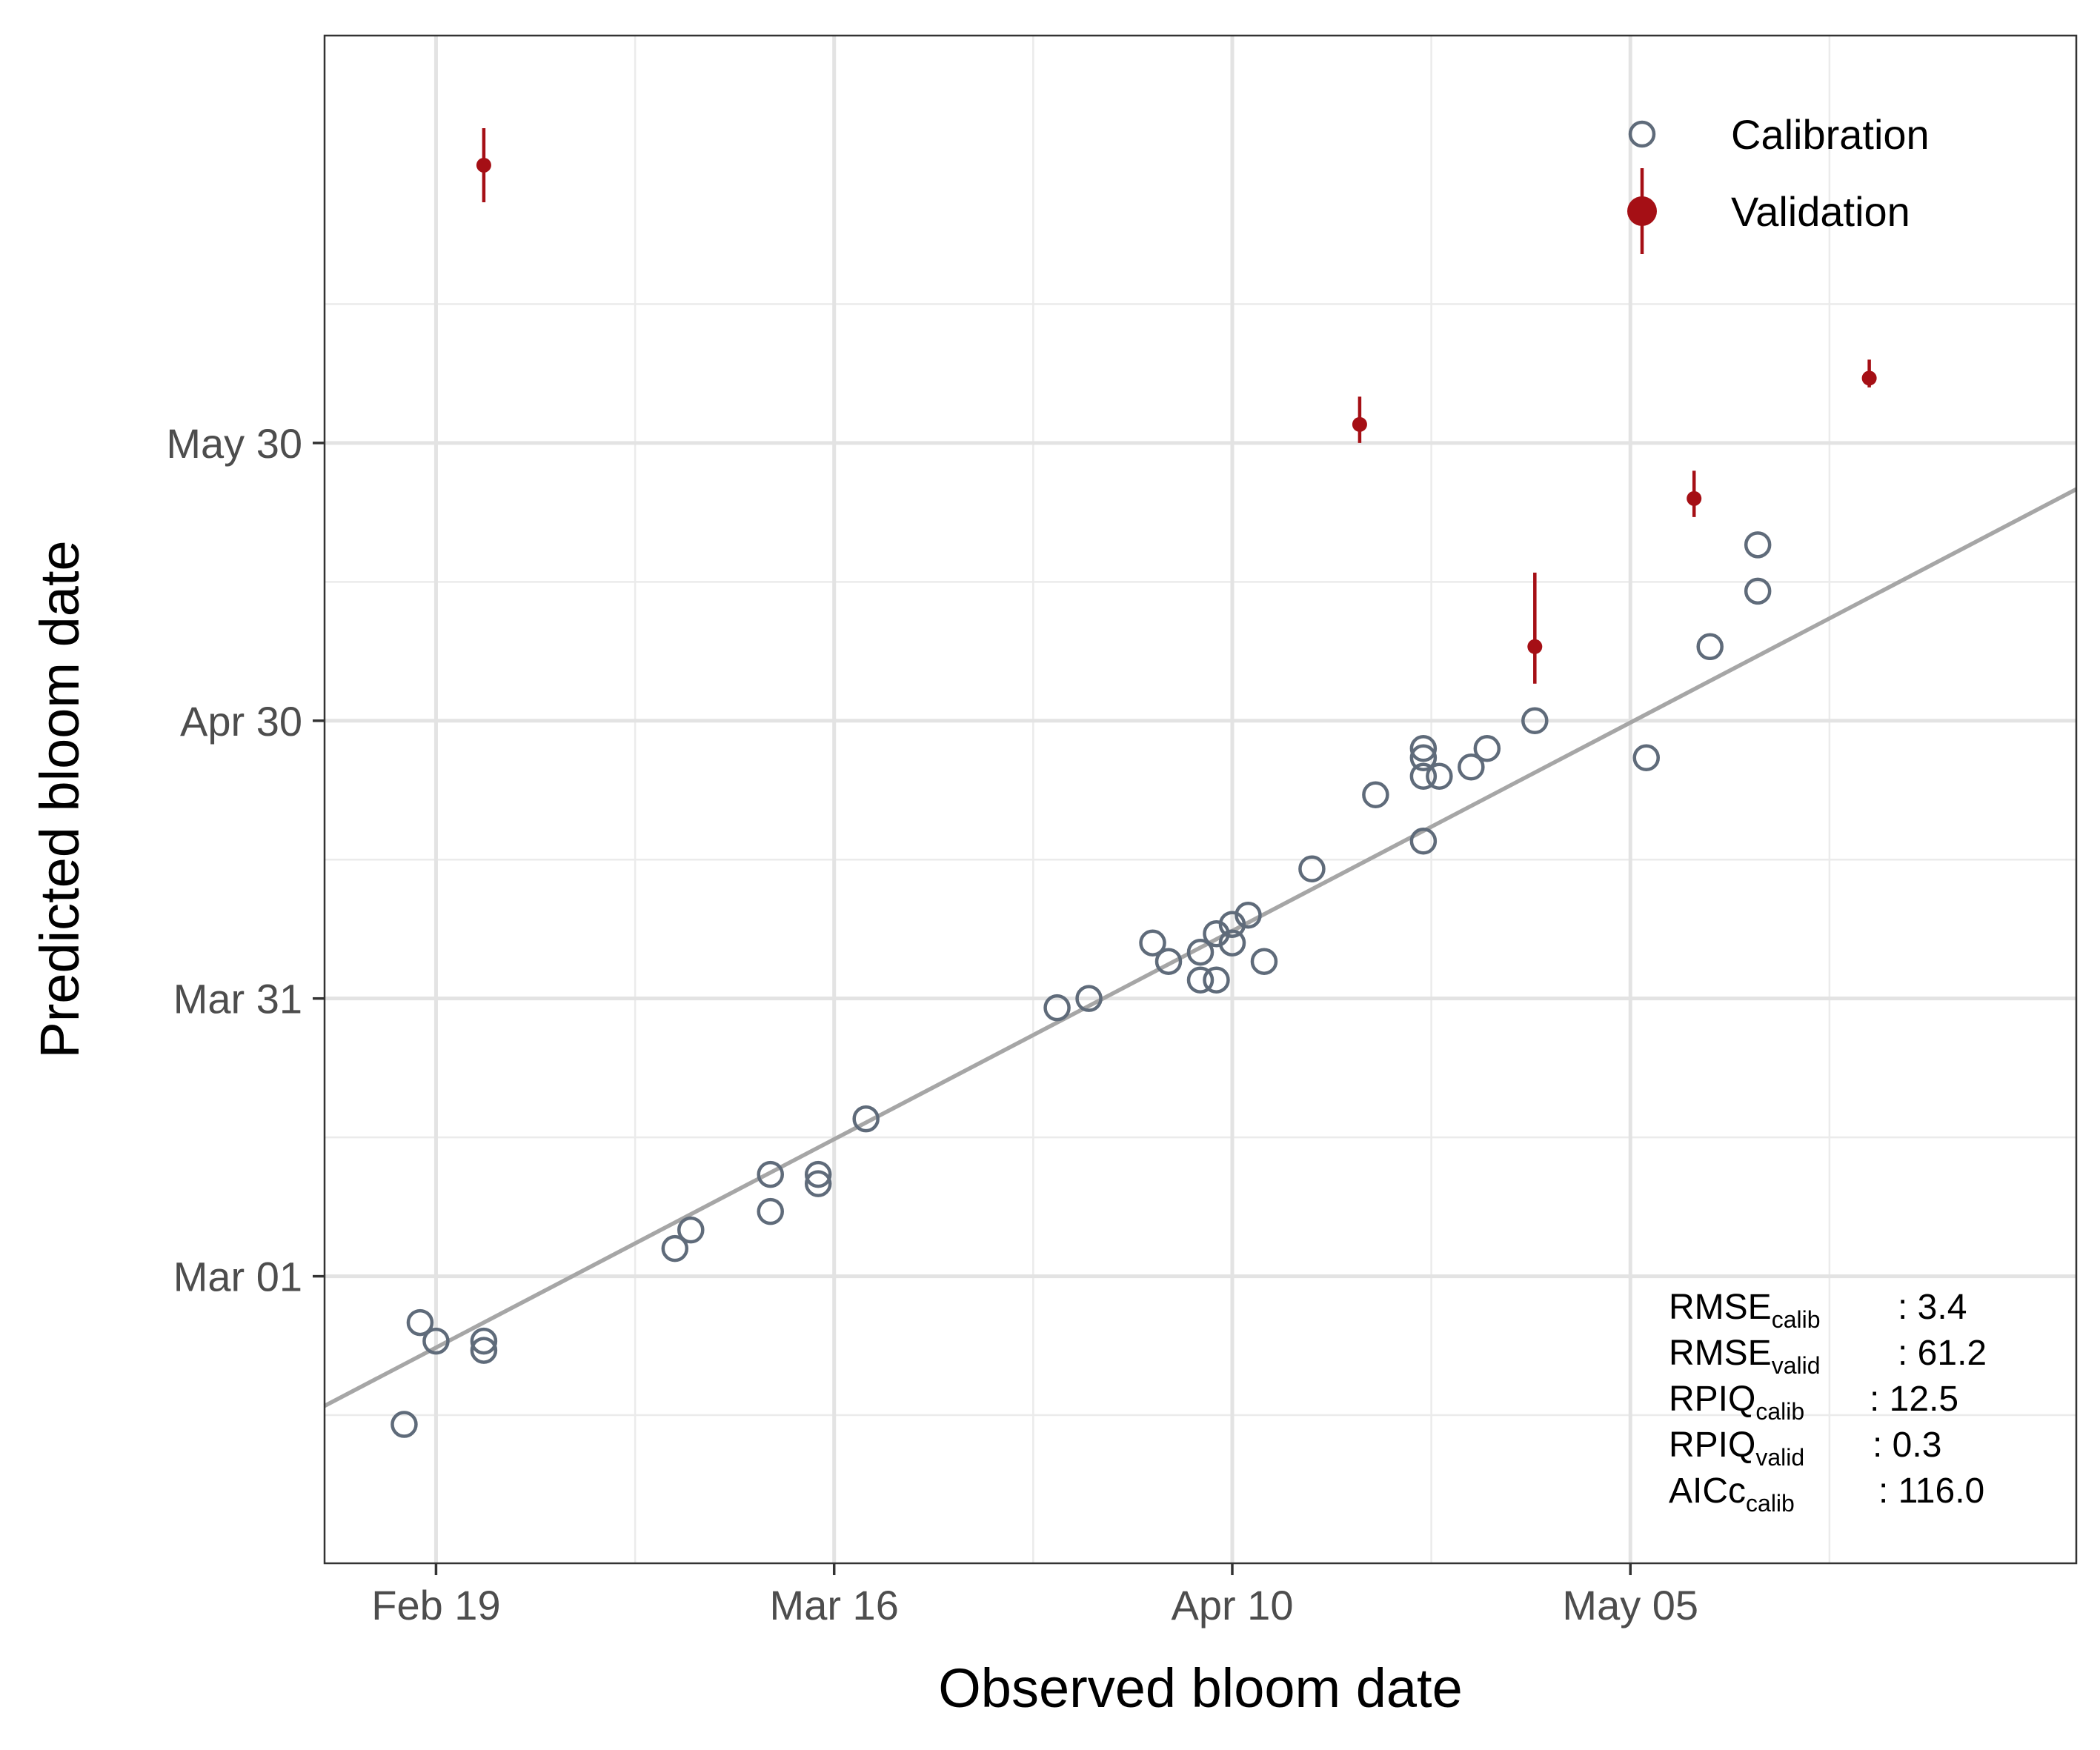 This screenshot has width=2100, height=1750. I want to click on x-axis-ticks: Feb 19 Mar 16 Apr 10 May 05, so click(1035, 1595).